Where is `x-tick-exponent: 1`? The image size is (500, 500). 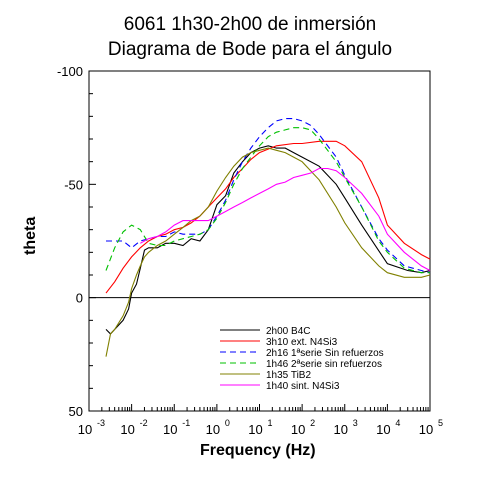 x-tick-exponent: 1 is located at coordinates (270, 423).